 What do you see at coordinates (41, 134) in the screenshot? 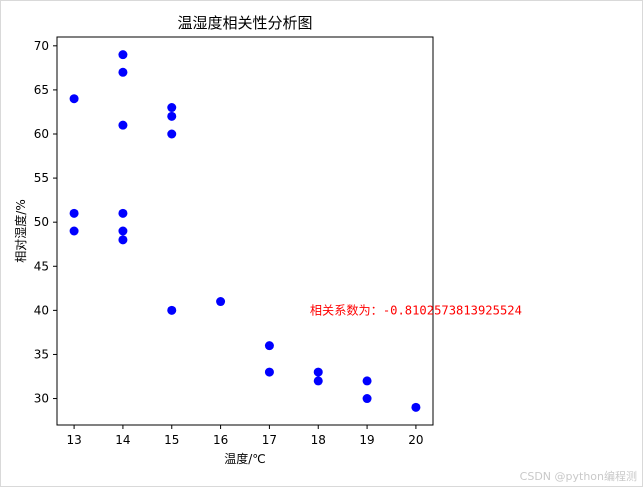
I see `y-tick-label-60: 60` at bounding box center [41, 134].